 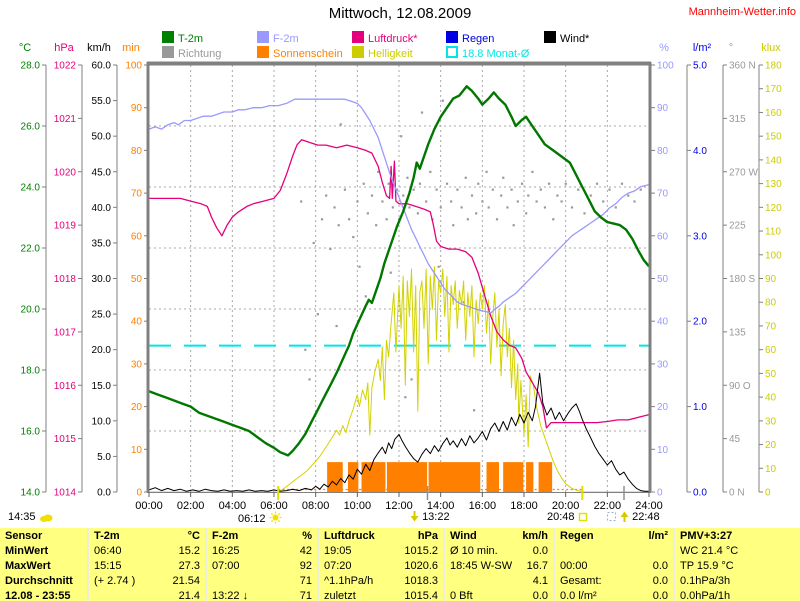 I want to click on svg-text: 00:00, so click(x=149, y=506).